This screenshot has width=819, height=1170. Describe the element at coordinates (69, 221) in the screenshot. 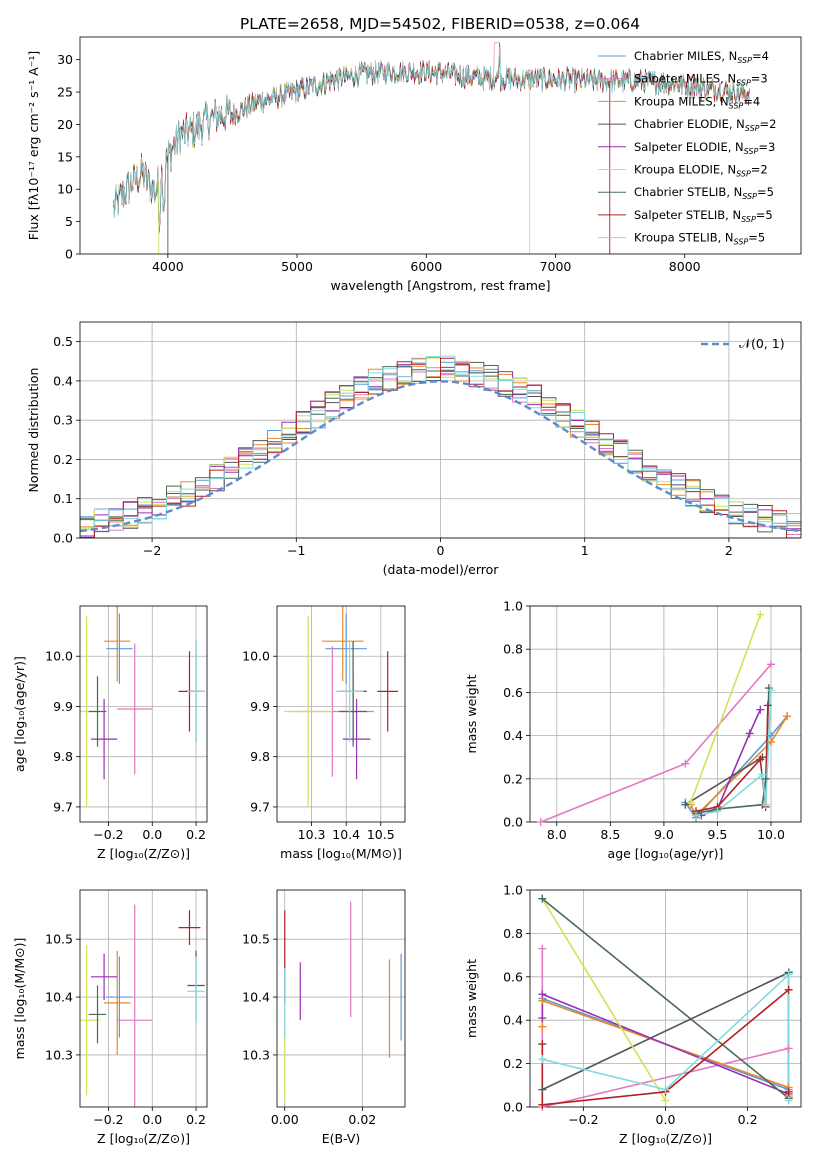

I see `y-tick-label: 5` at that location.